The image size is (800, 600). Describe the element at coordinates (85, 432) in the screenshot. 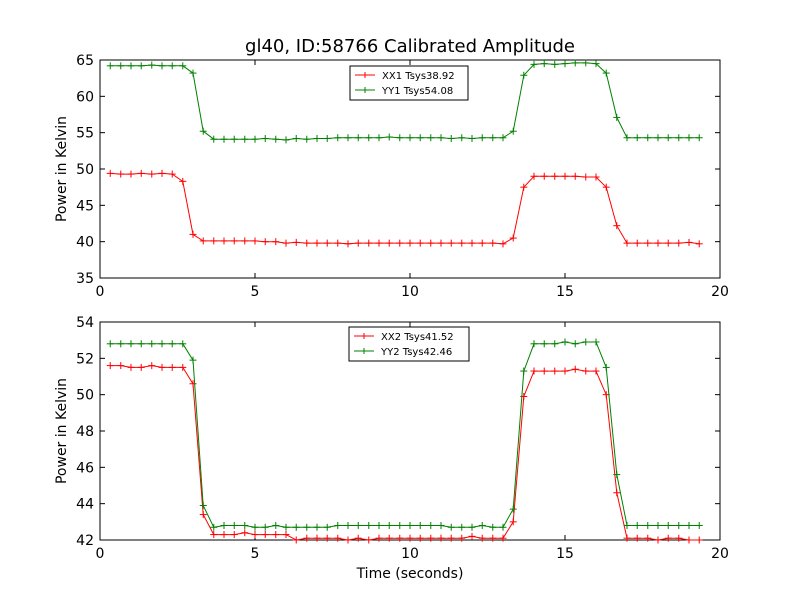

I see `y-tick-label: 48` at that location.